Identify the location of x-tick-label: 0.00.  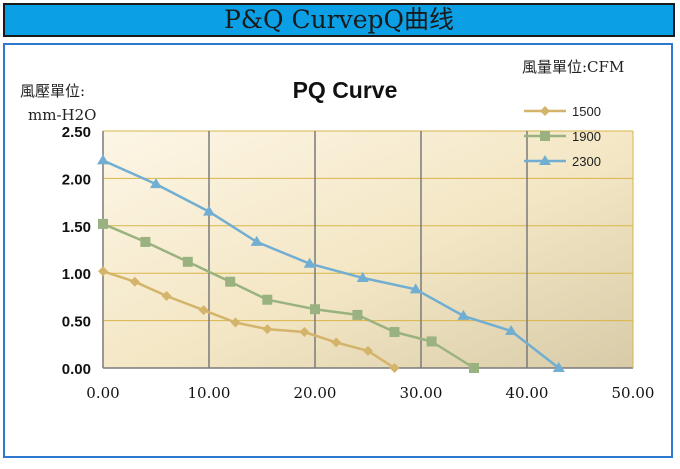
(102, 393).